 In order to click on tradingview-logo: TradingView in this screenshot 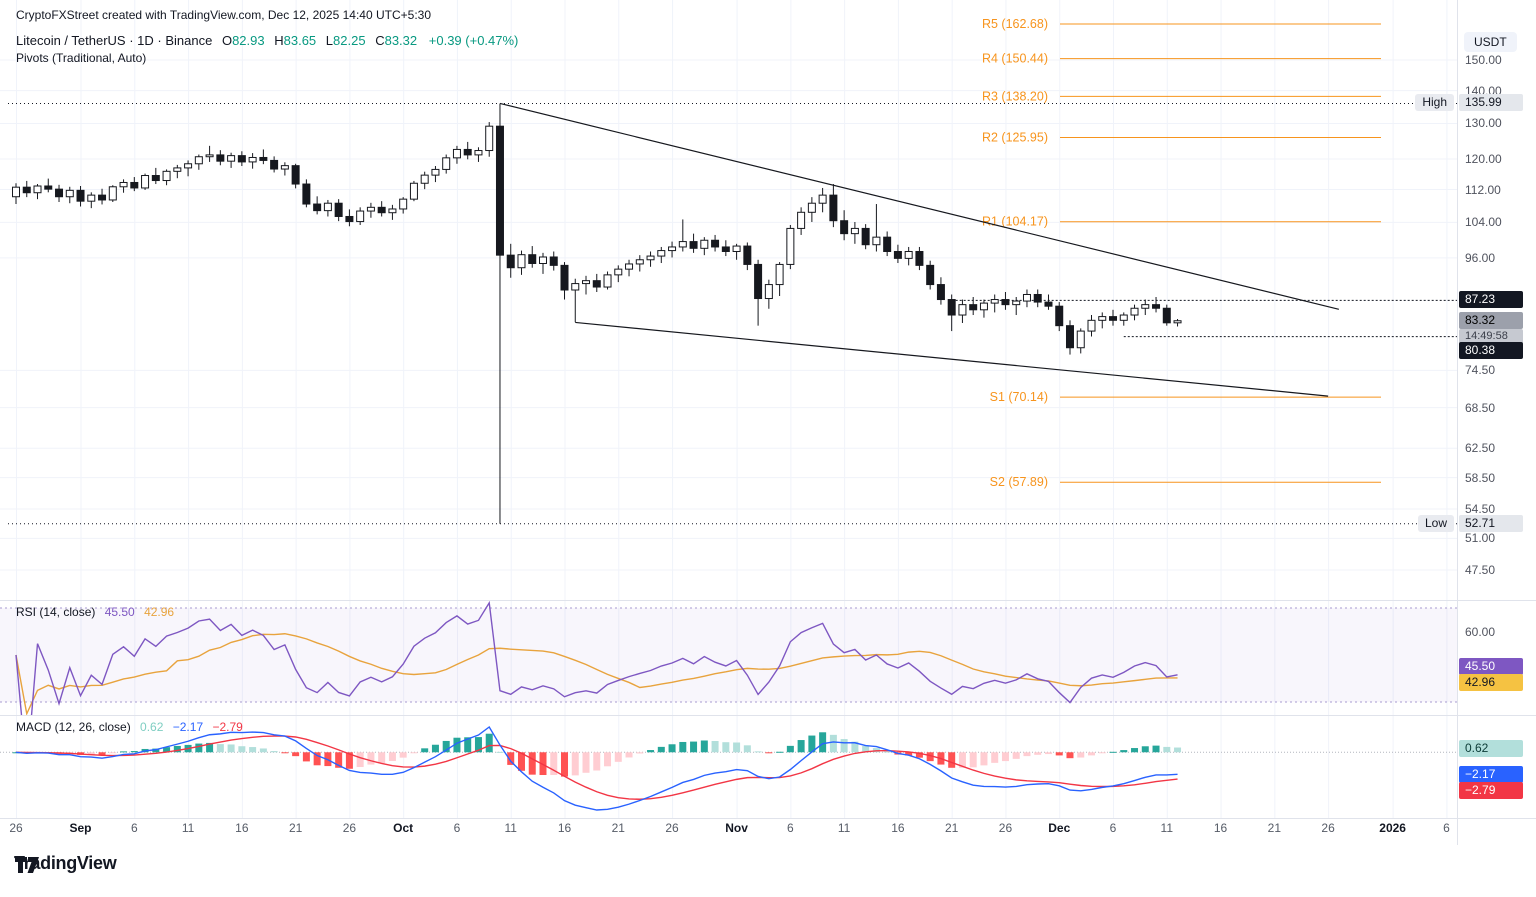, I will do `click(65, 863)`.